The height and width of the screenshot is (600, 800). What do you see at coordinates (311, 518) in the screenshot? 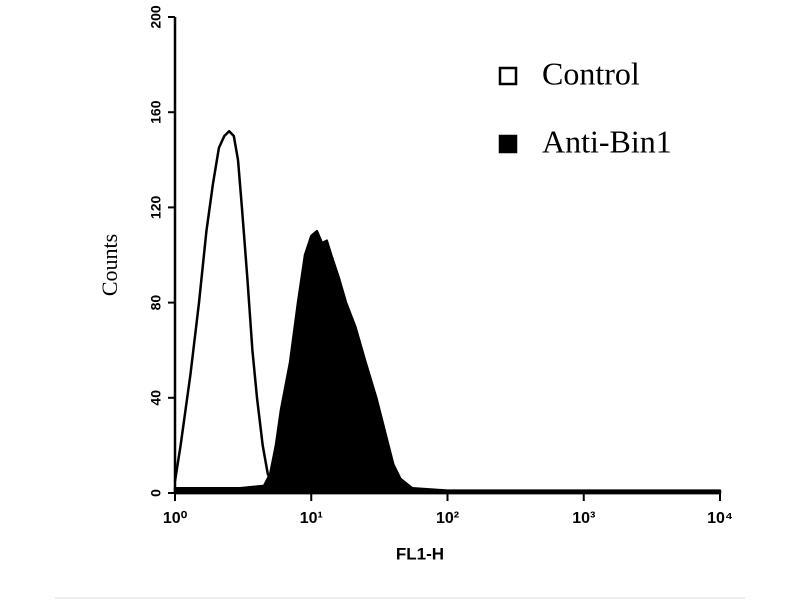
I see `x-tick-label: 10¹` at bounding box center [311, 518].